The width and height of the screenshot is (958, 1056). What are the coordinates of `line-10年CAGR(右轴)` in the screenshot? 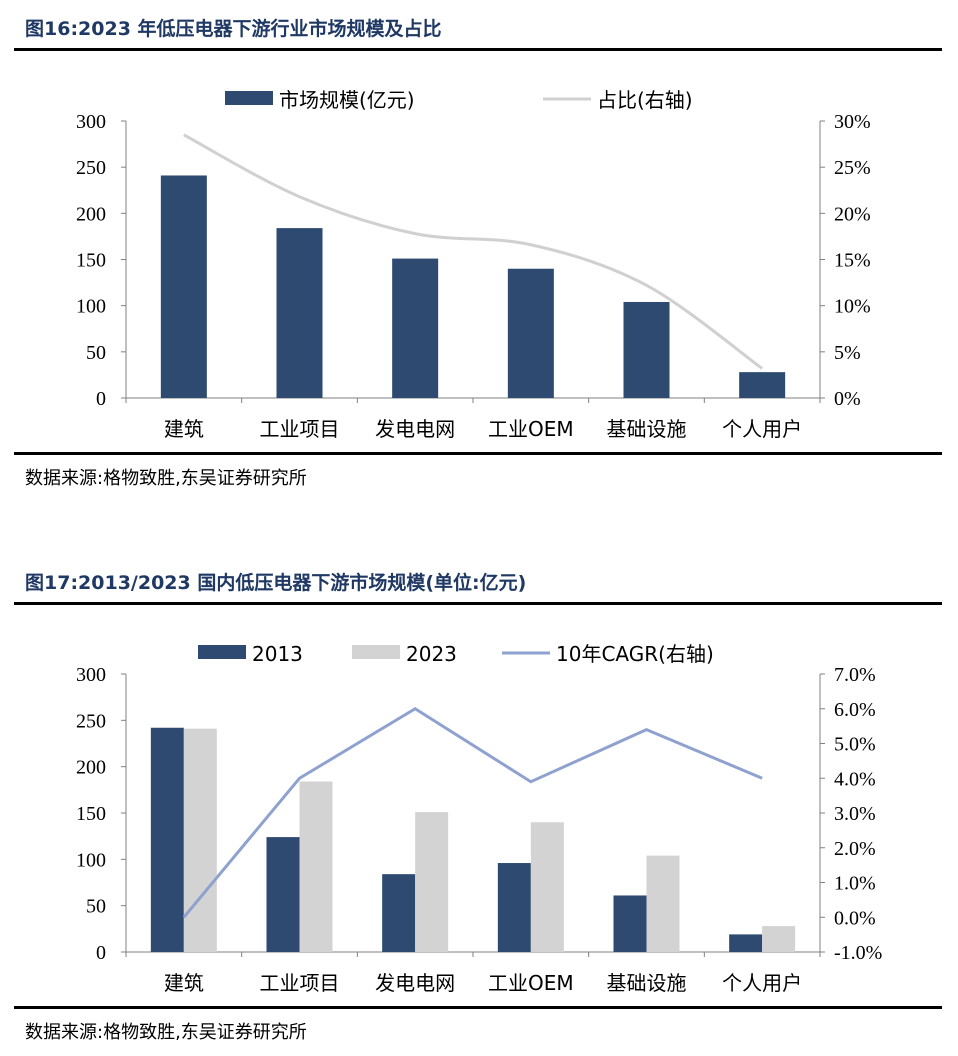 It's located at (472, 812).